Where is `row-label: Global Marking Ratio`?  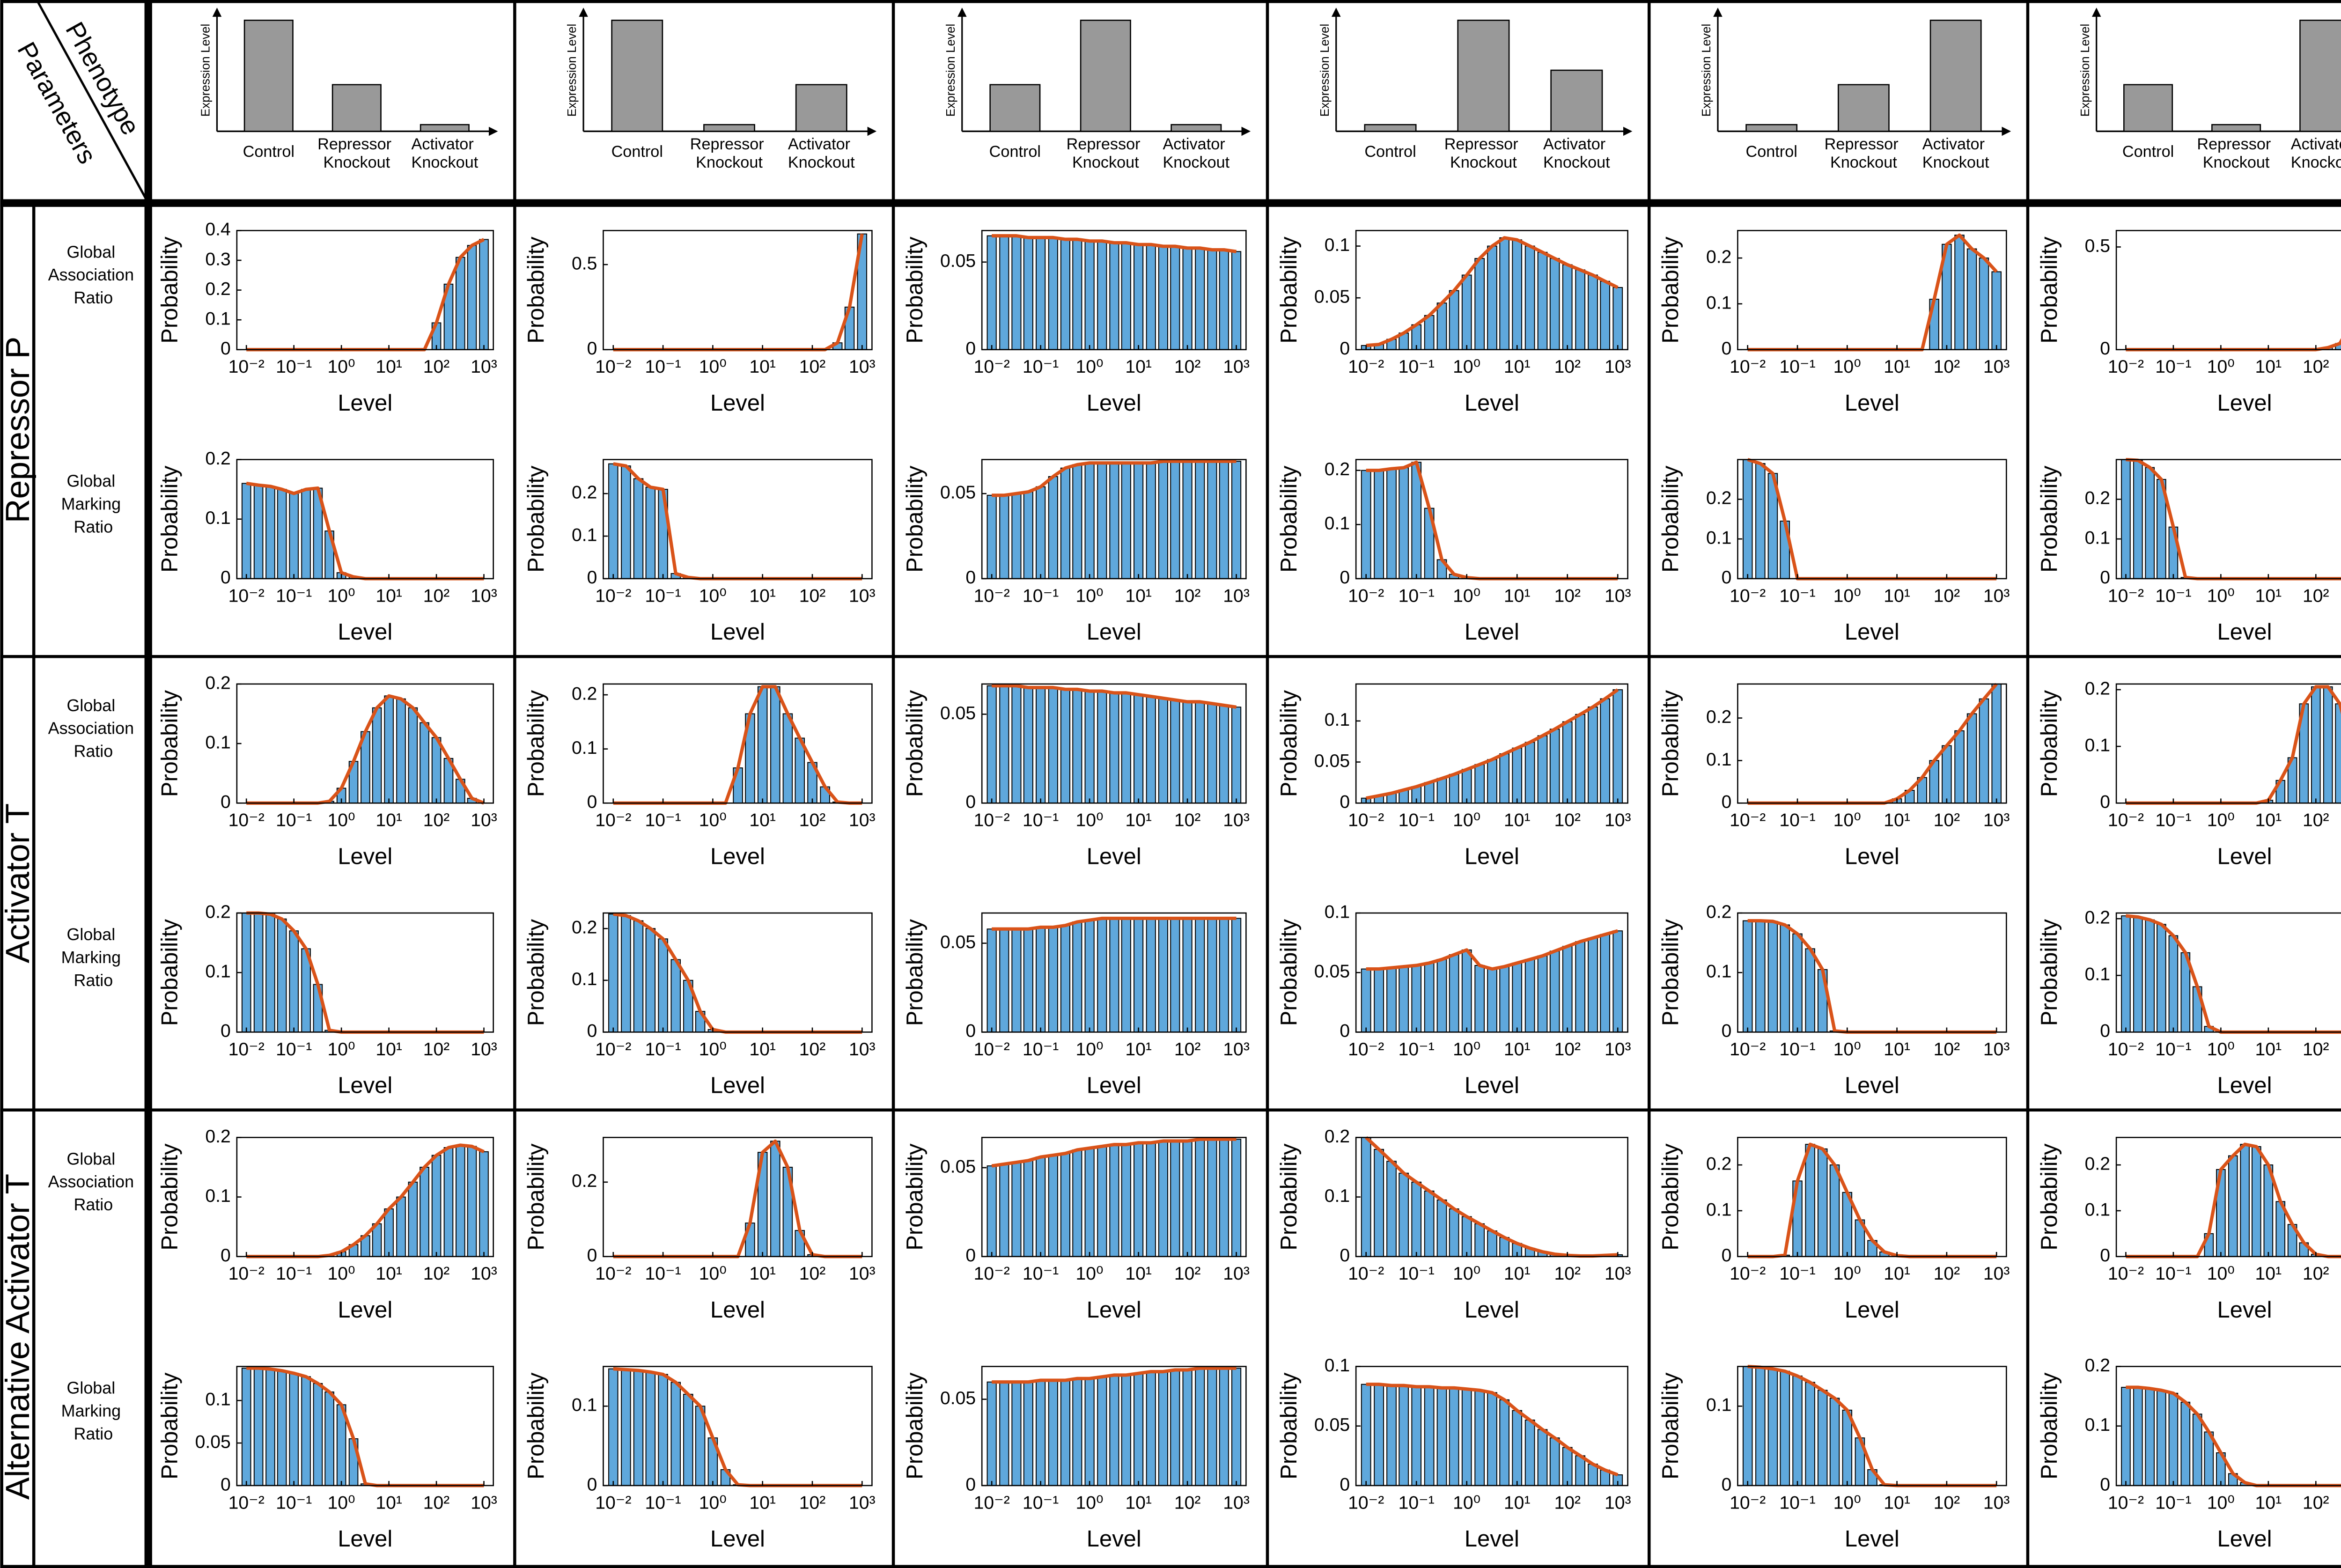 row-label: Global Marking Ratio is located at coordinates (93, 958).